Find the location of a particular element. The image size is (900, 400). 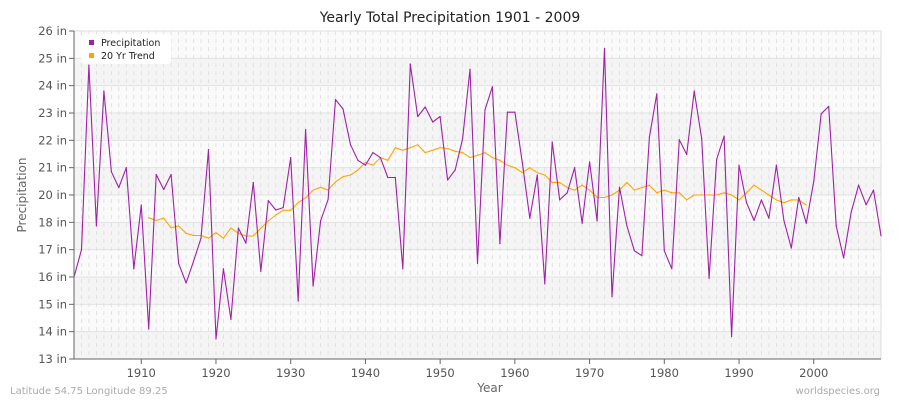

x-tick-label: 1930 is located at coordinates (290, 373).